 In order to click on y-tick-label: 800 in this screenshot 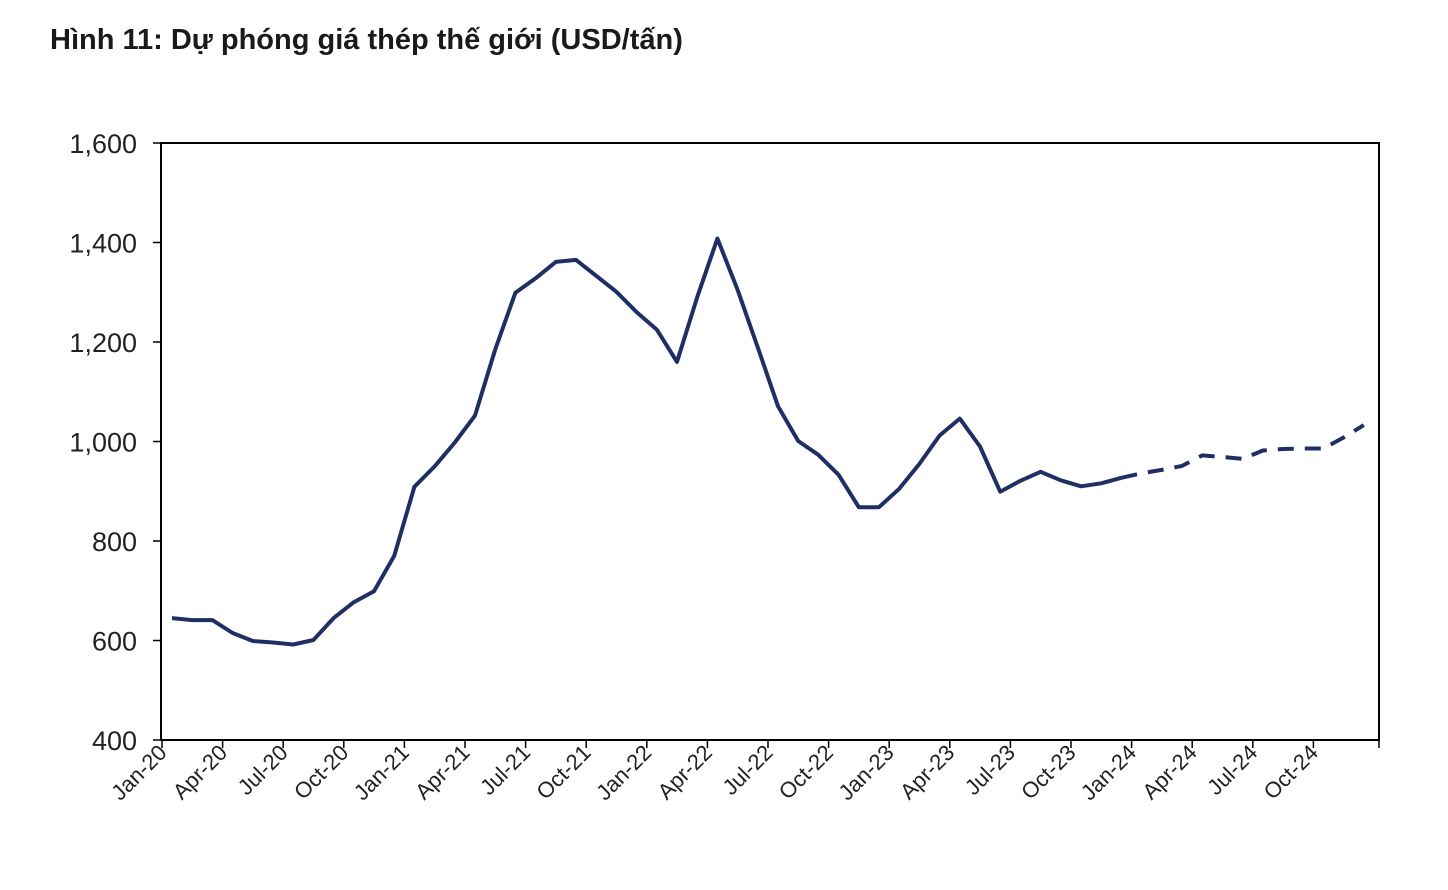, I will do `click(114, 542)`.